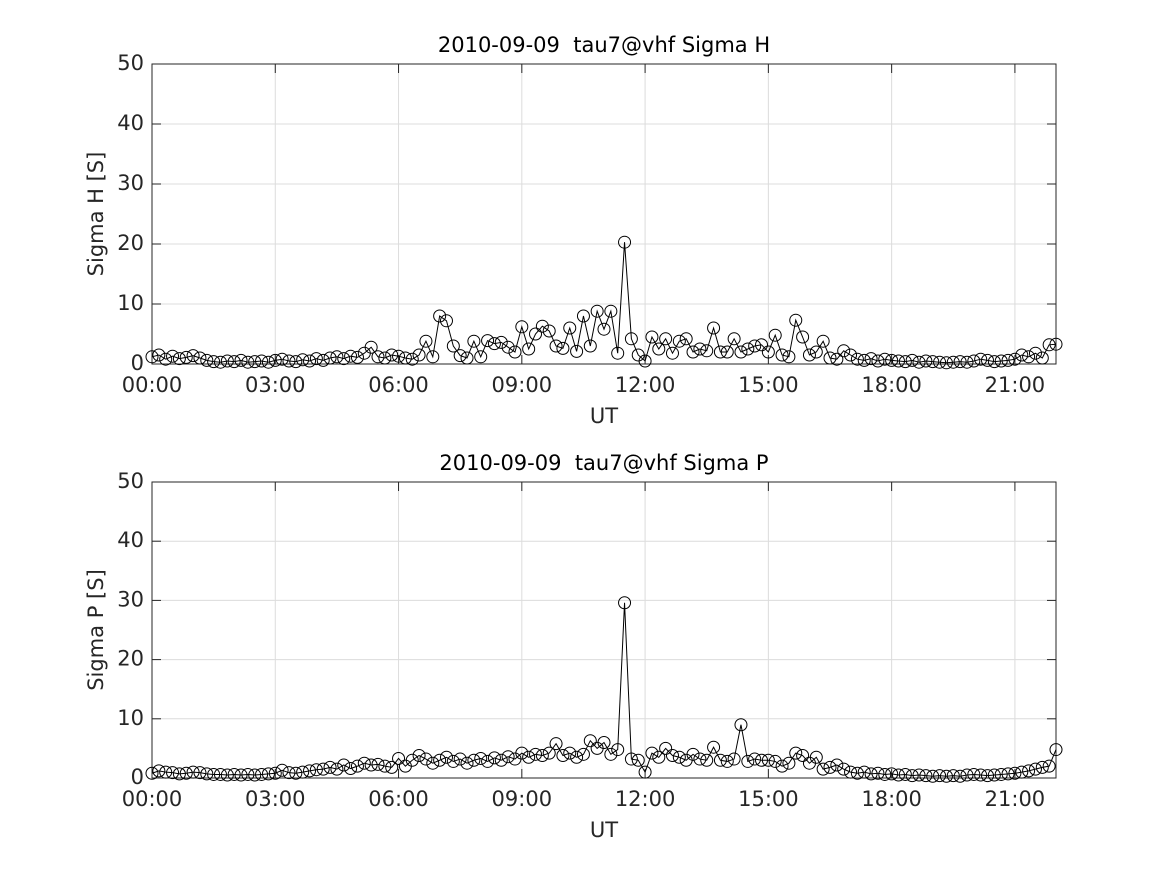  I want to click on x-tick-label: 09:00, so click(522, 385).